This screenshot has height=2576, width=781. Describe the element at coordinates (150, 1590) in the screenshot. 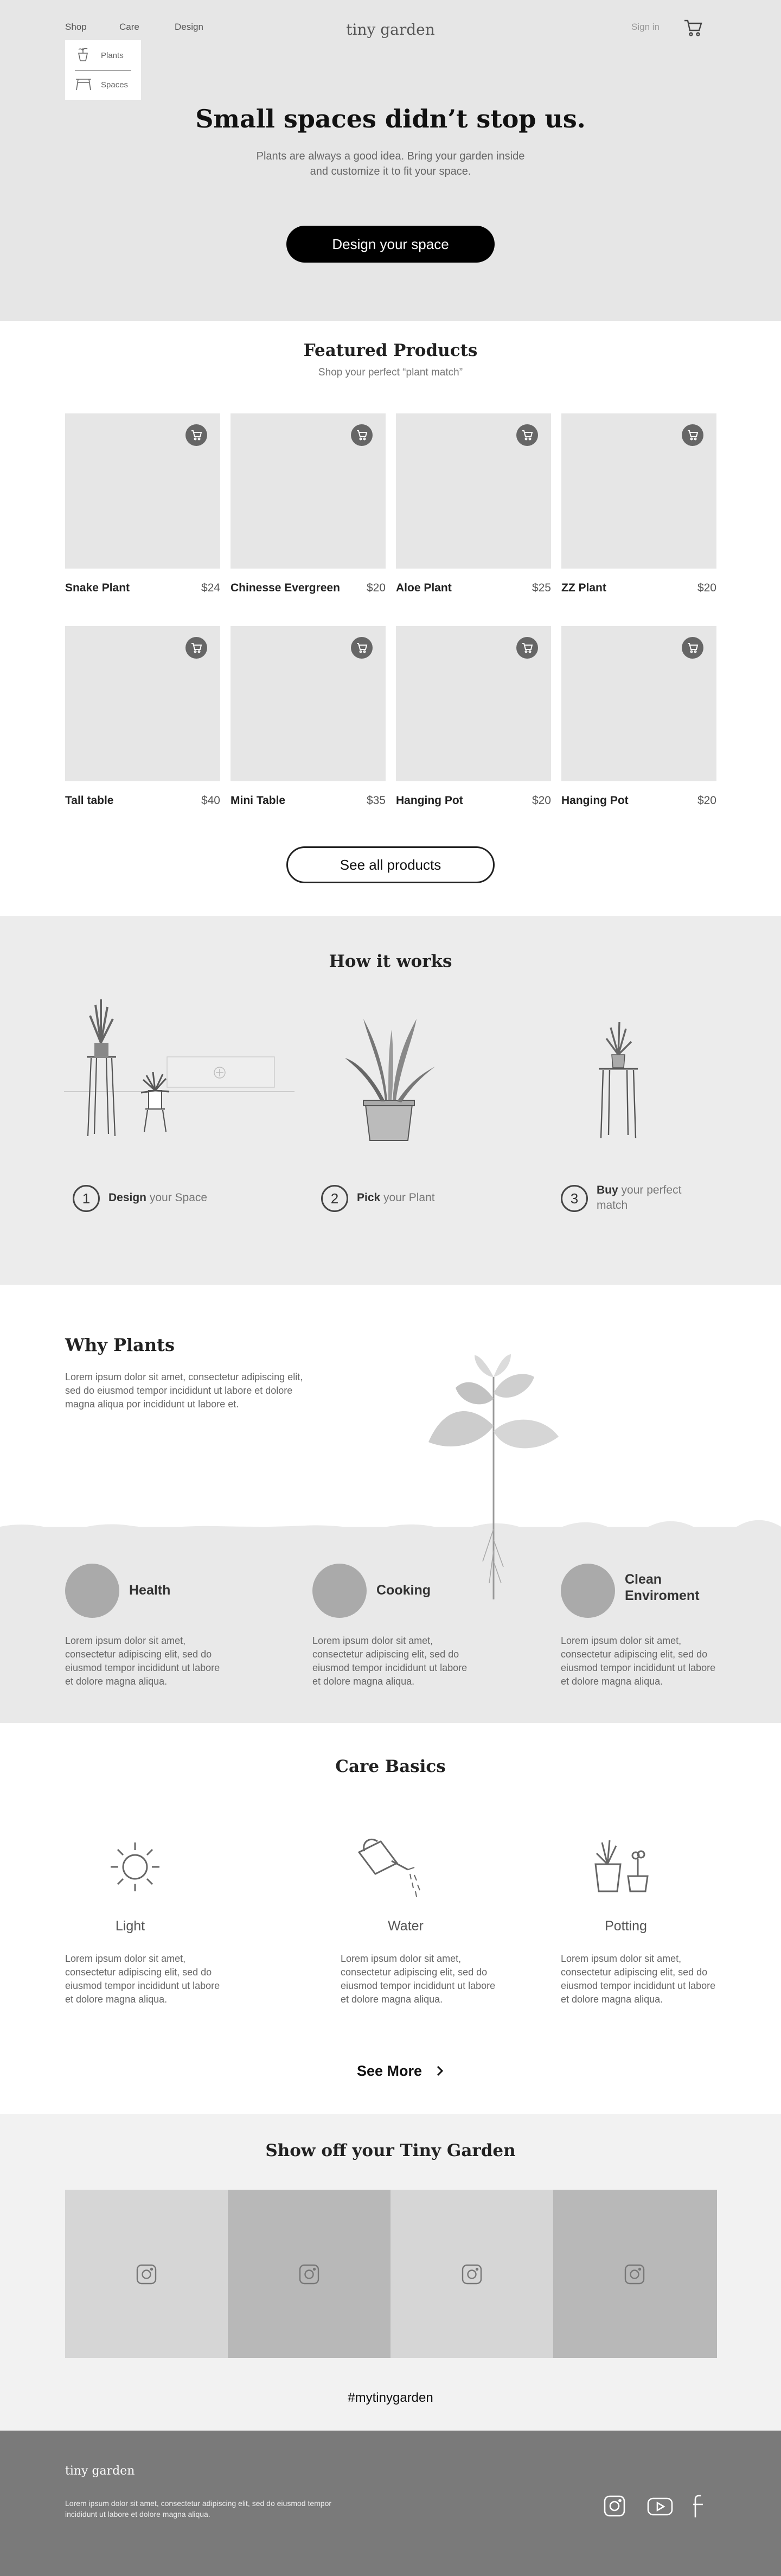

I see `benefit-title: Health` at that location.